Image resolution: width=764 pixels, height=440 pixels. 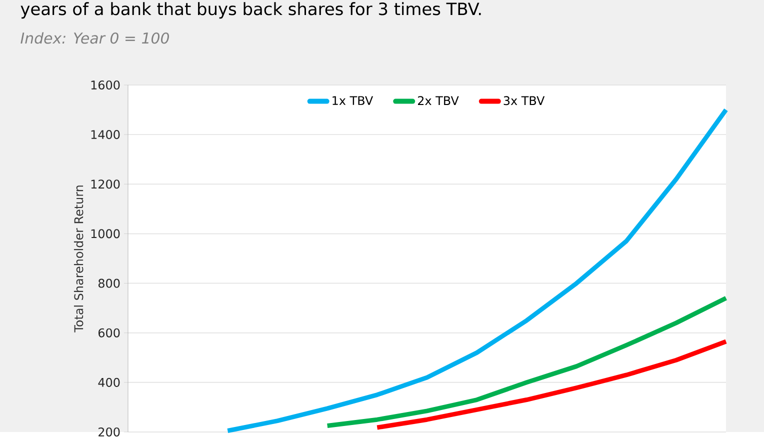 What do you see at coordinates (94, 38) in the screenshot?
I see `chart-subtitle: Index: Year 0 = 100` at bounding box center [94, 38].